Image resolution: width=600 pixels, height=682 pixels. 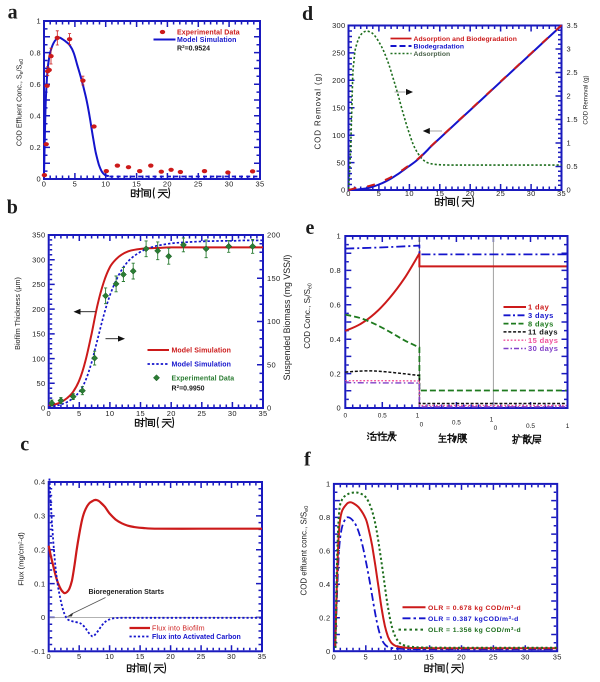 I want to click on svg-text: Flux into Activated Carbon, so click(x=196, y=637).